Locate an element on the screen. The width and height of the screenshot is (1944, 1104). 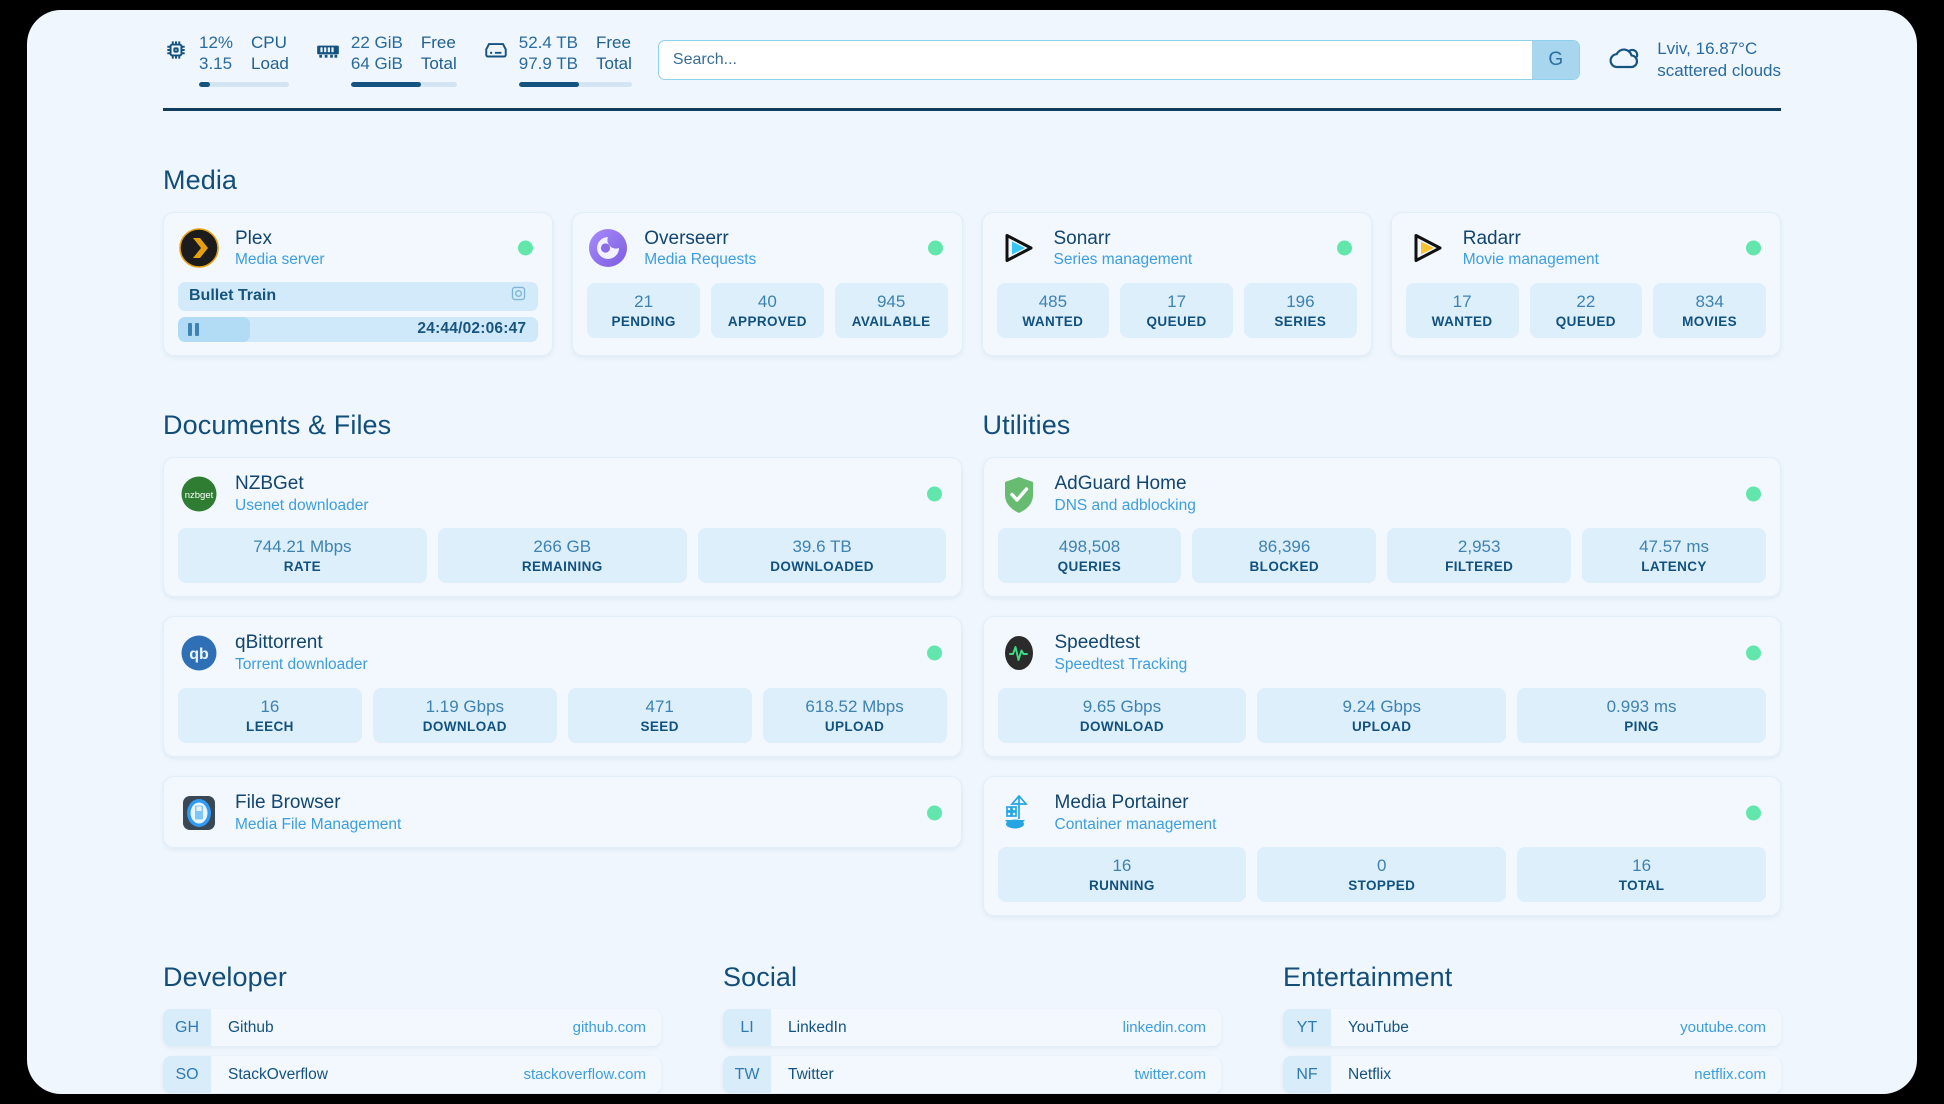
stat-value: 196 is located at coordinates (1300, 301).